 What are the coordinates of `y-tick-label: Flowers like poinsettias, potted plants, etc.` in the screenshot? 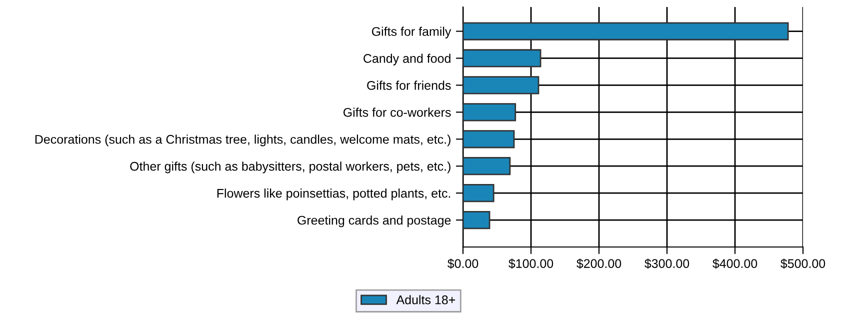 It's located at (333, 194).